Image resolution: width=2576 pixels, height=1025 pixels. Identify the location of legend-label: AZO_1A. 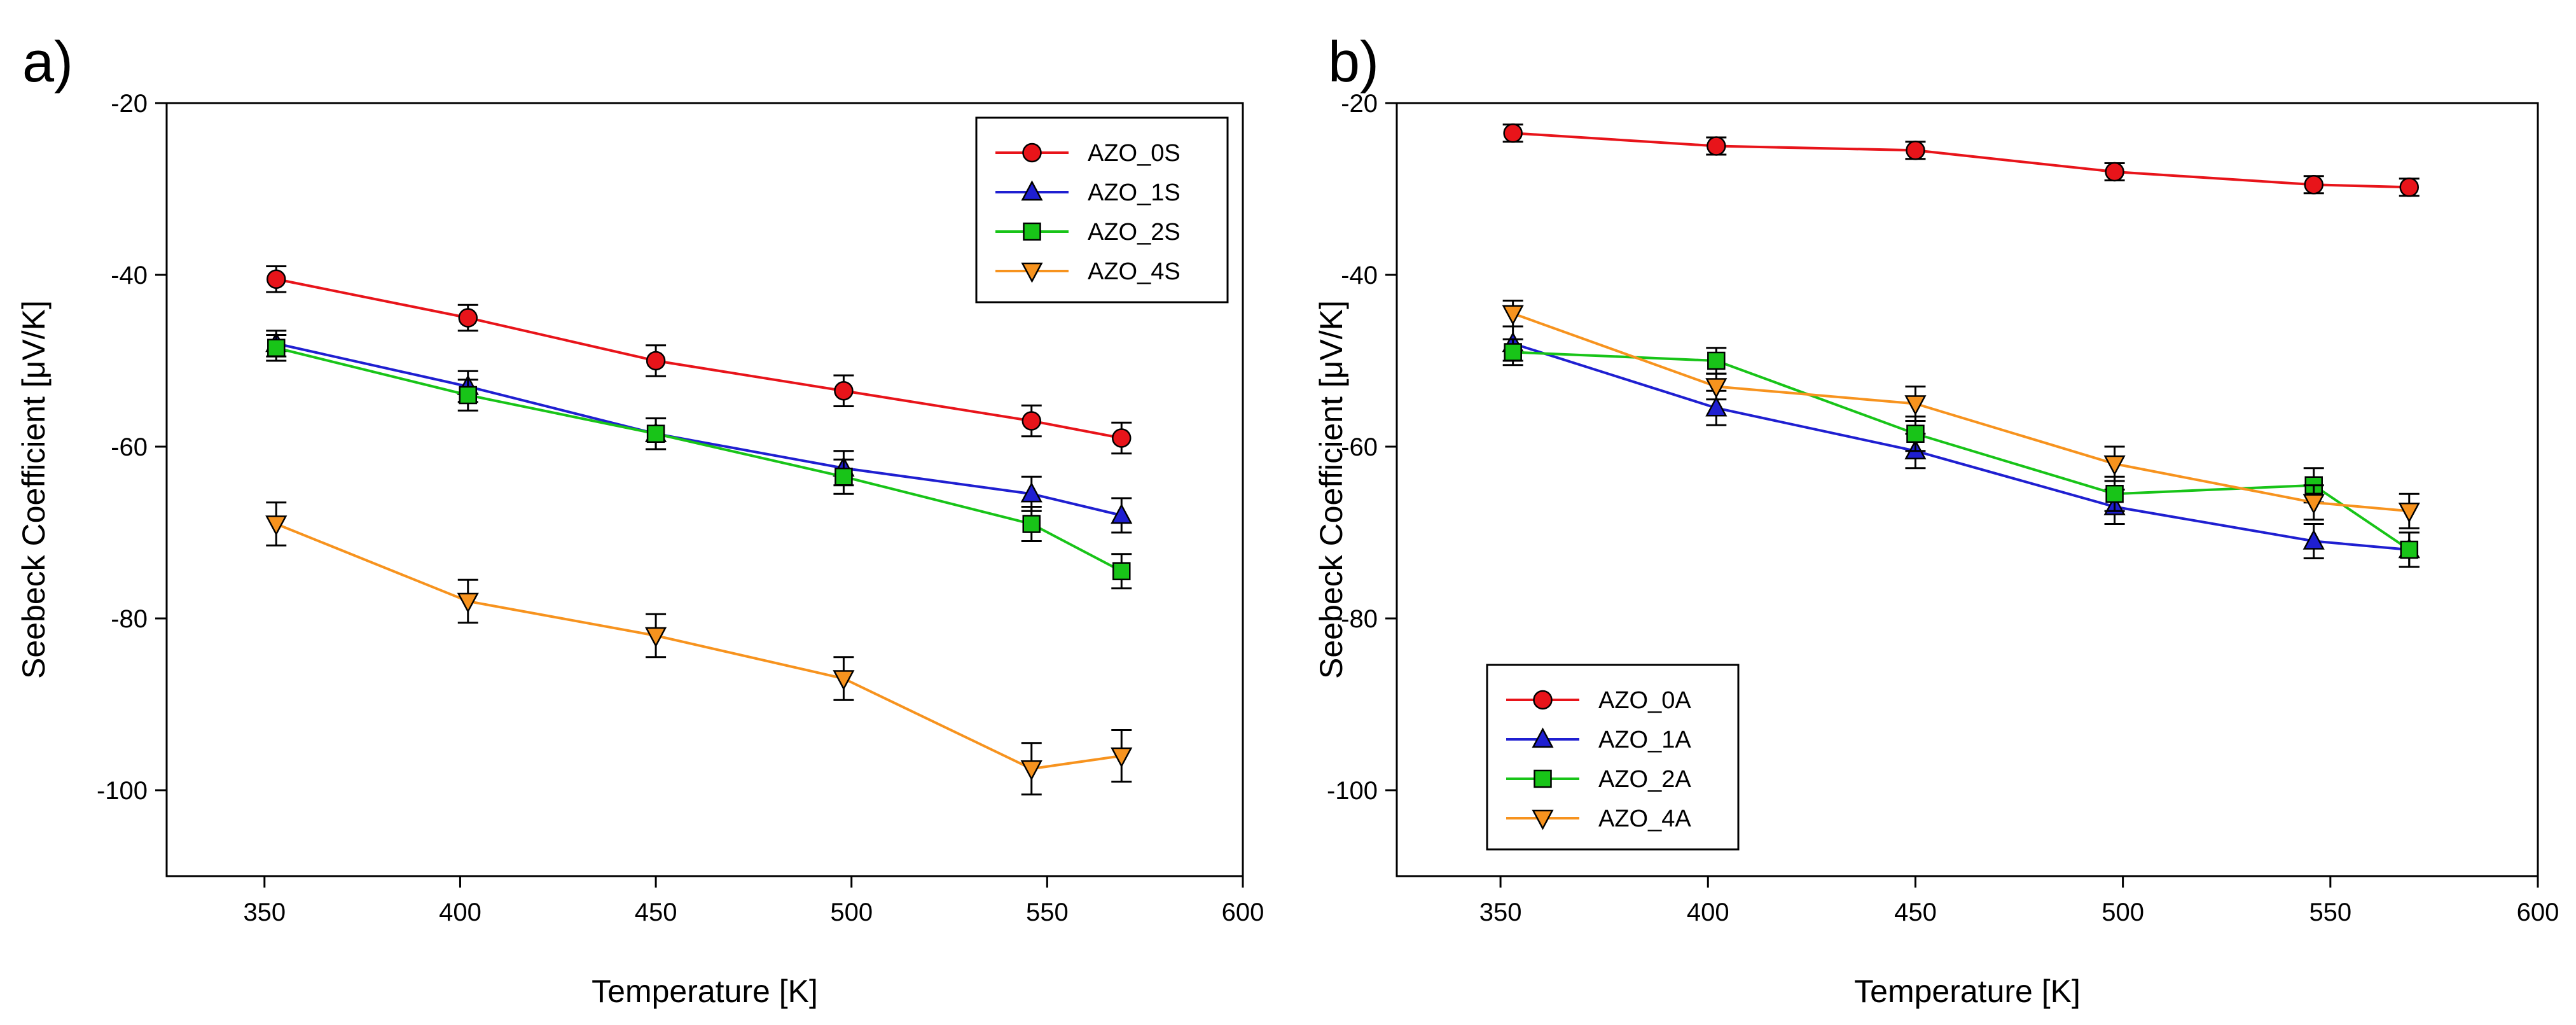
(1644, 740).